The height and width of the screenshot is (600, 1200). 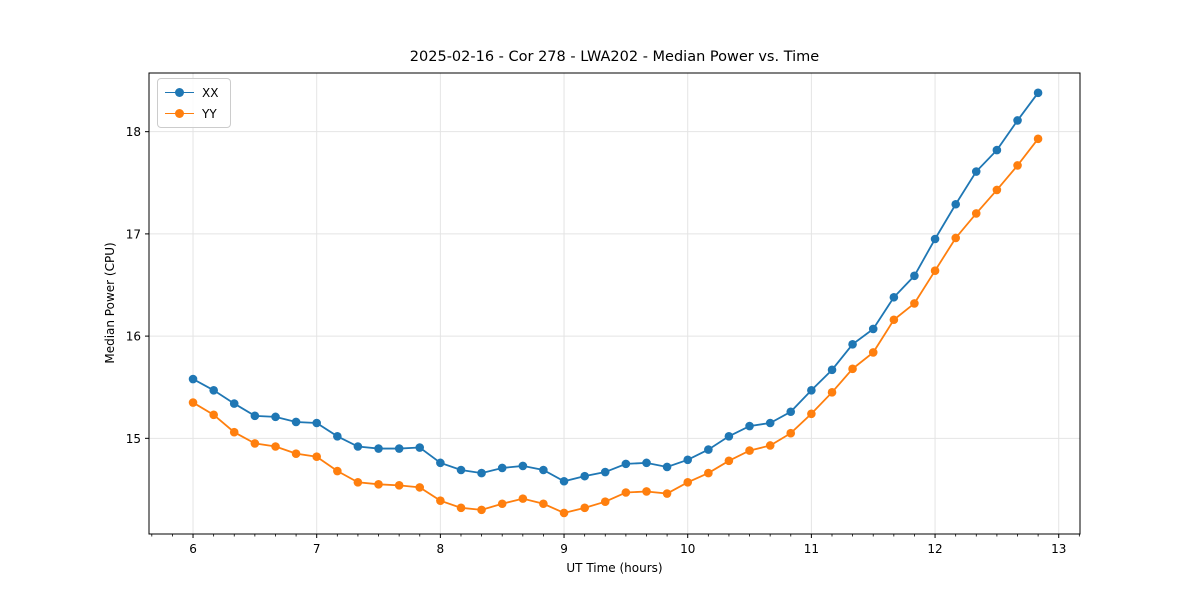 I want to click on legend: XX YY, so click(x=194, y=103).